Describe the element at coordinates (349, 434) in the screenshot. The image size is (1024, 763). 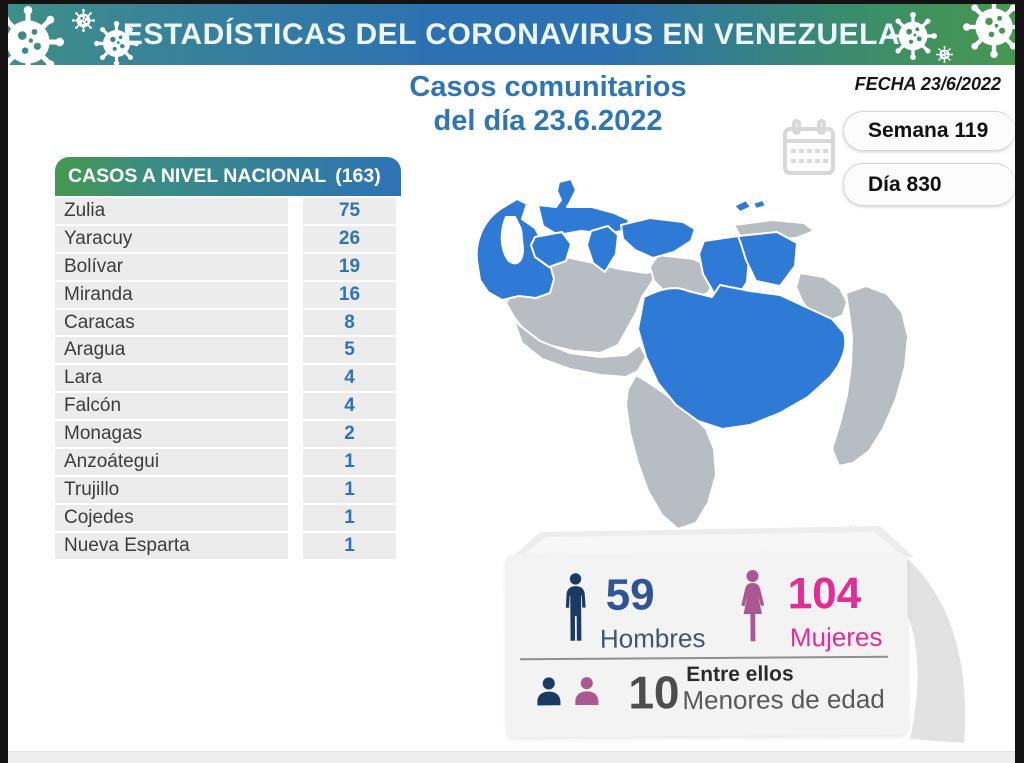
I see `state-value: 2` at that location.